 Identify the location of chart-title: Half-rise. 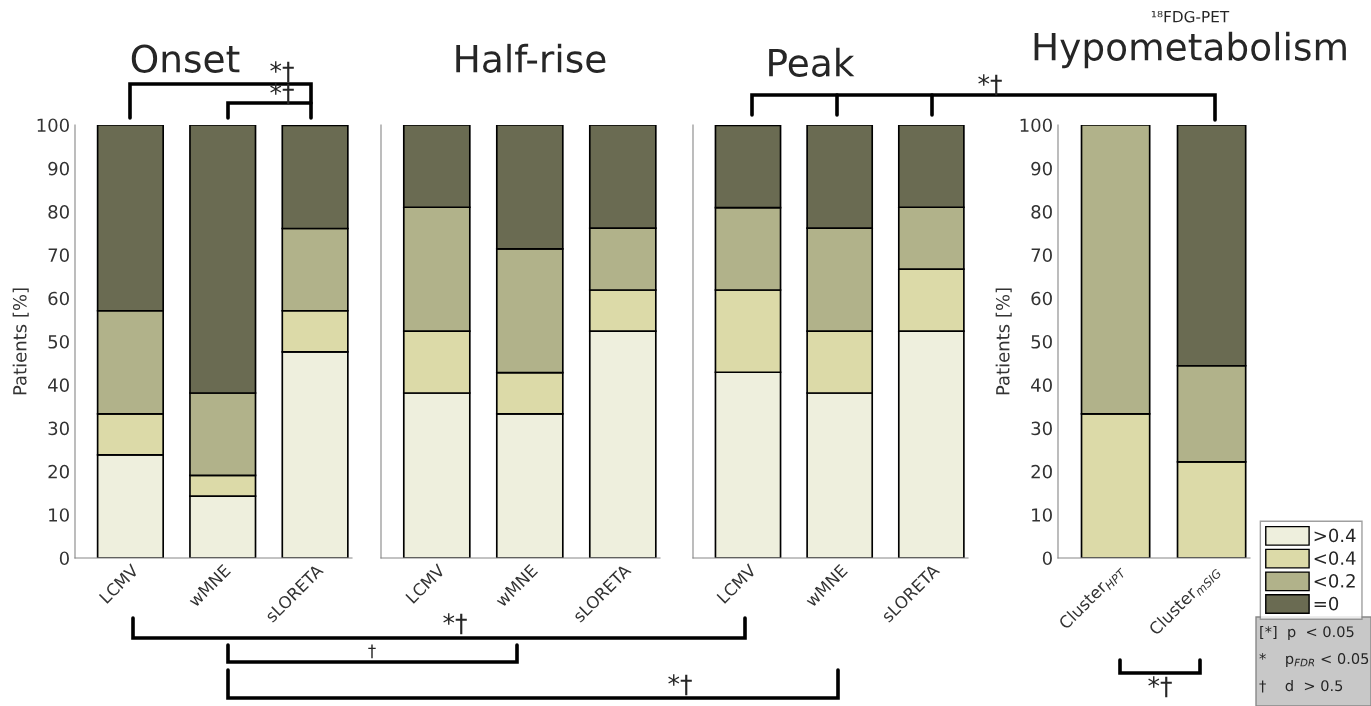
(531, 58).